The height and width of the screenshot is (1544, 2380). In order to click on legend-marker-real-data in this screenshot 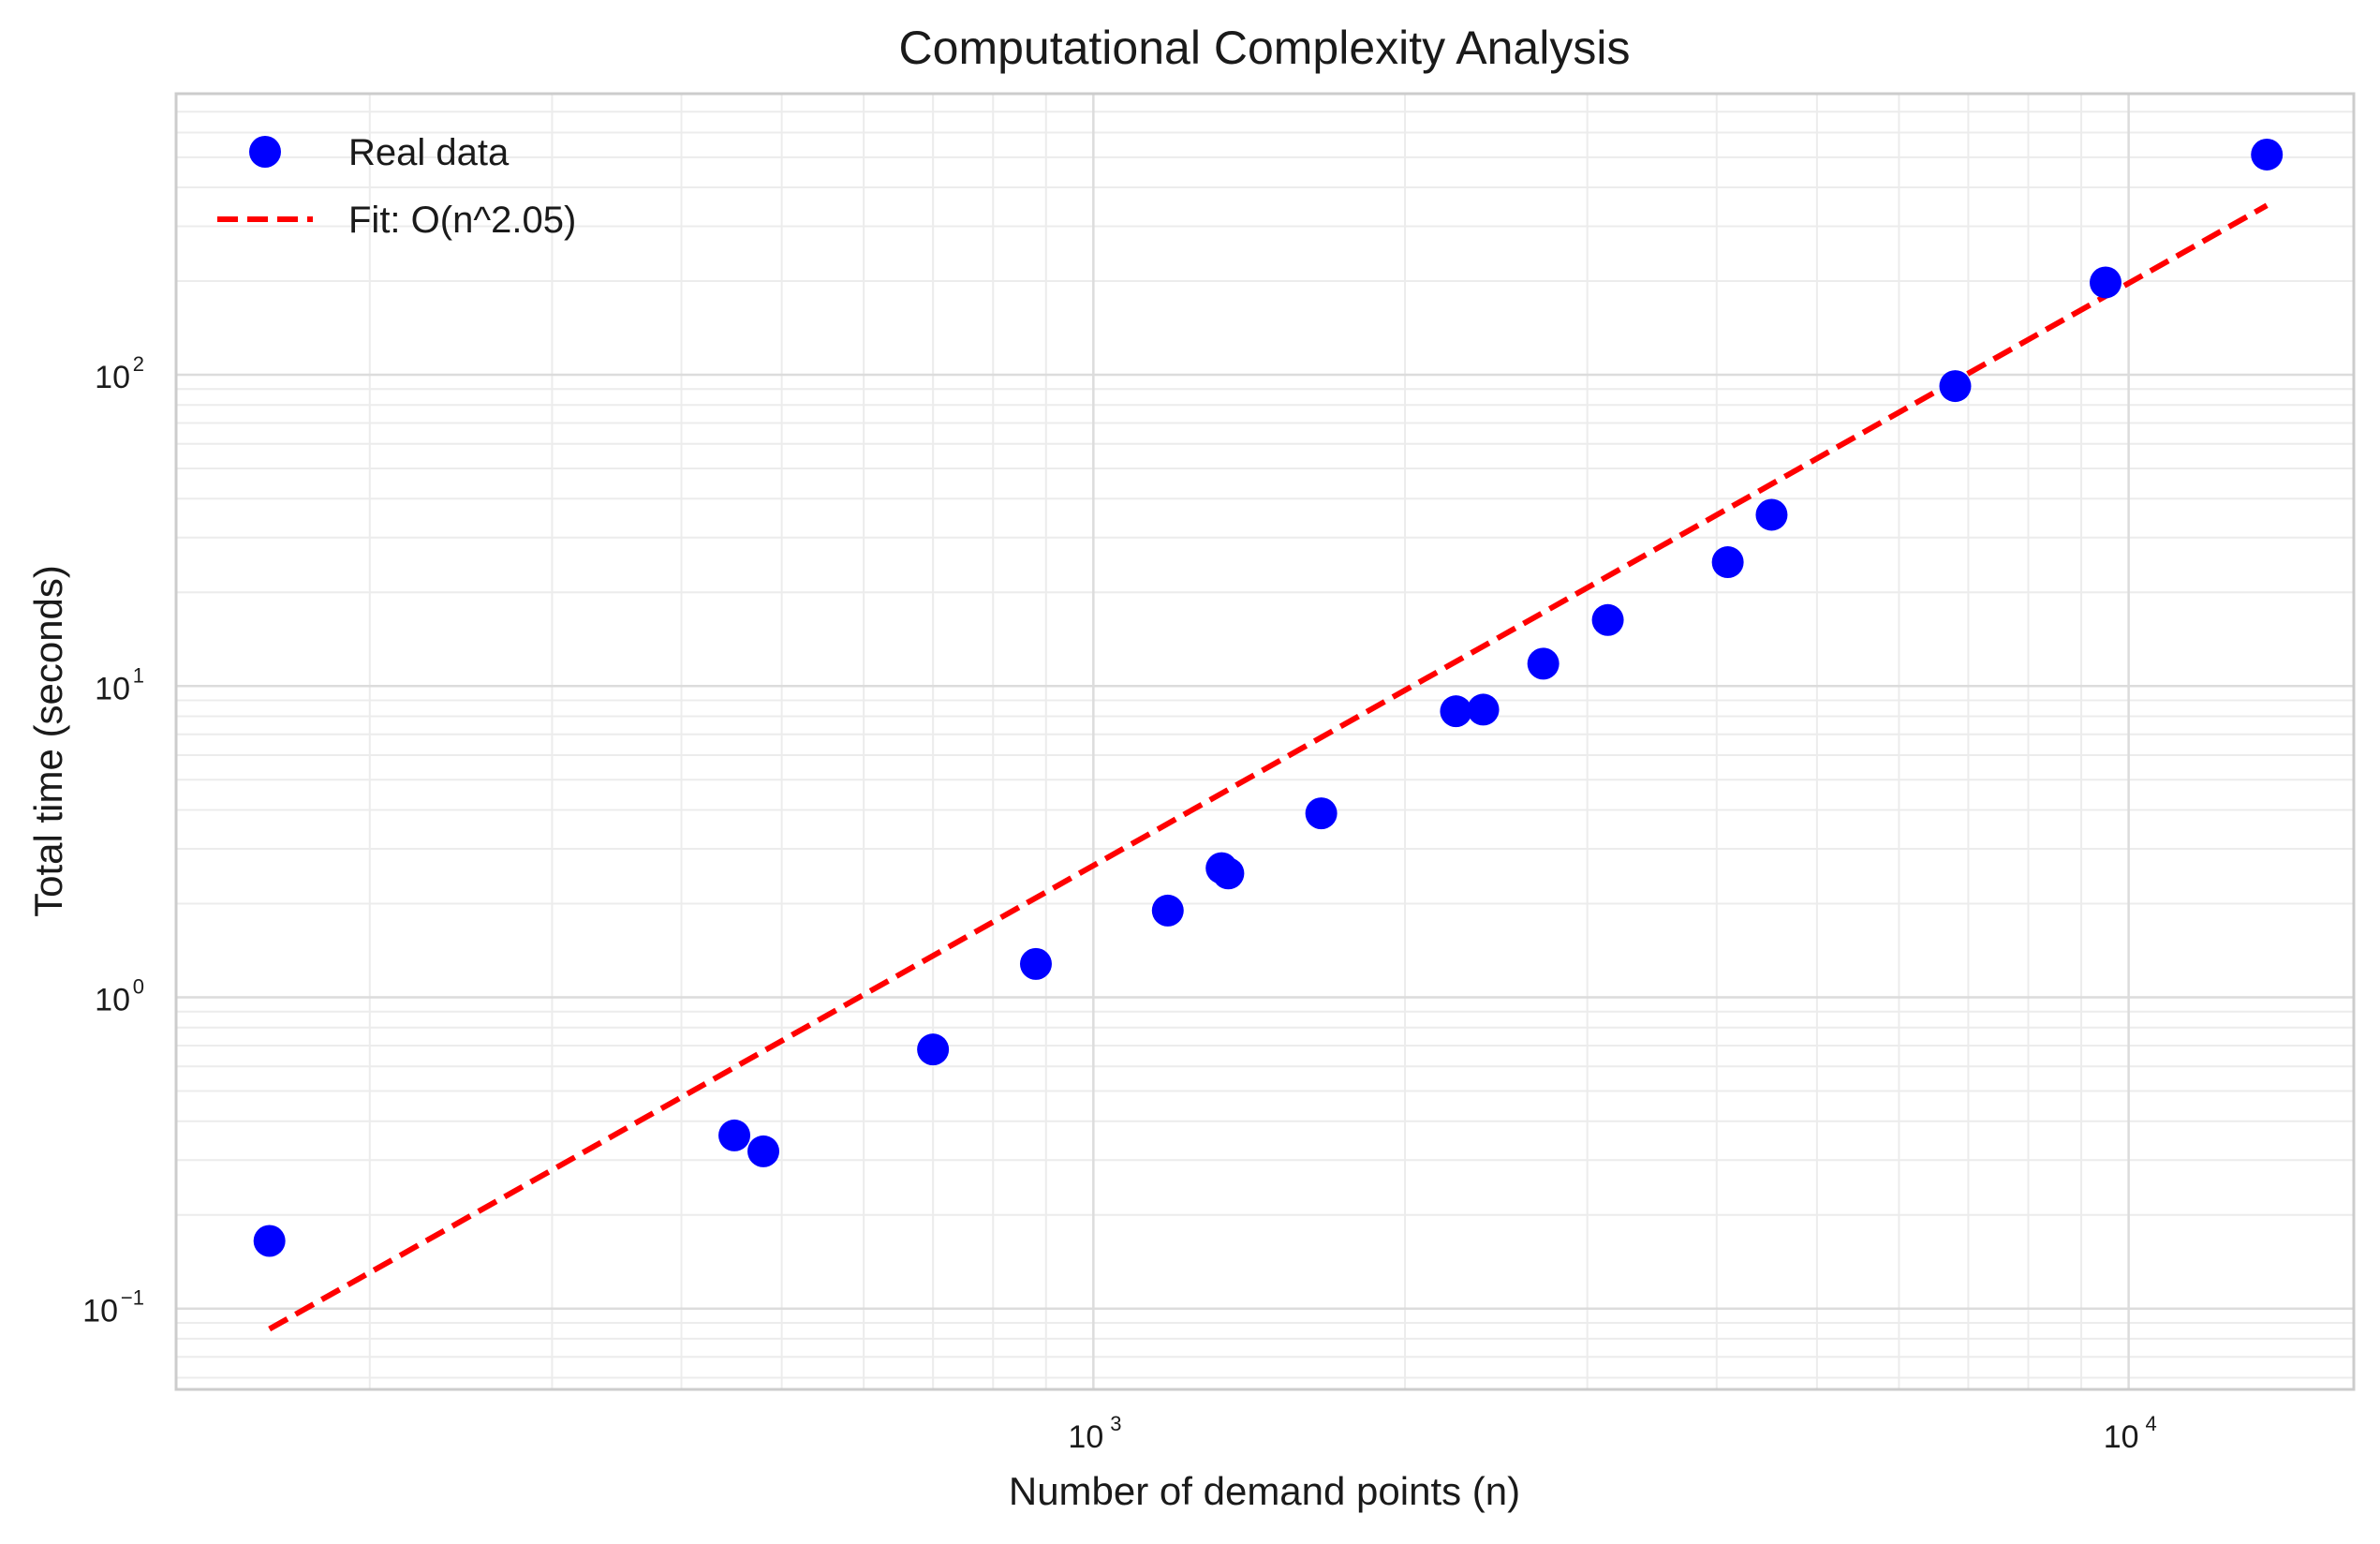, I will do `click(265, 152)`.